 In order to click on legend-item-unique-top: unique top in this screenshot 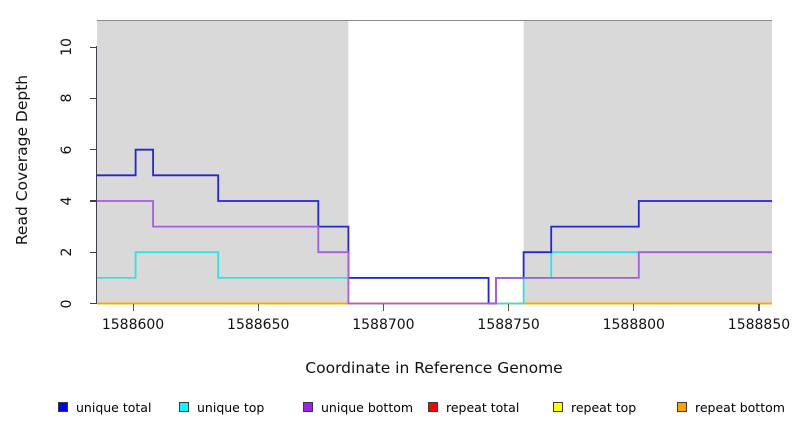, I will do `click(221, 407)`.